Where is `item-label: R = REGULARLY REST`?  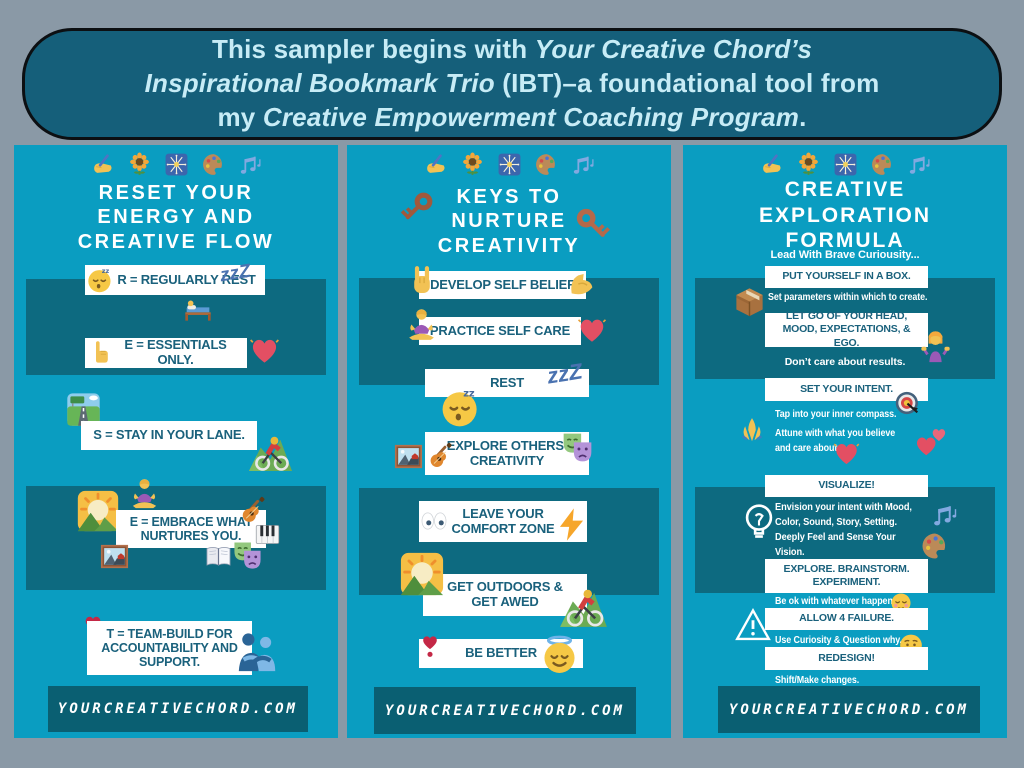
item-label: R = REGULARLY REST is located at coordinates (186, 279).